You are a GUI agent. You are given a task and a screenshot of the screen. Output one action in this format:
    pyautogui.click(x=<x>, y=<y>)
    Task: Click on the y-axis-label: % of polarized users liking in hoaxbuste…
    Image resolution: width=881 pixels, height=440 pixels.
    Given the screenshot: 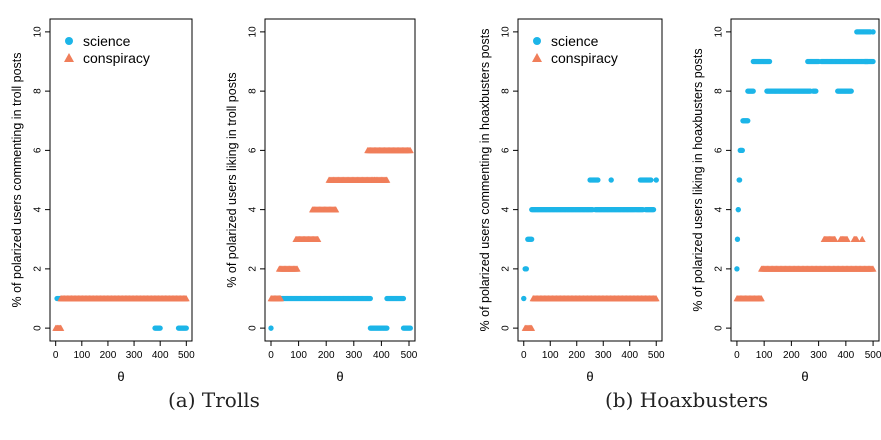 What is the action you would take?
    pyautogui.click(x=698, y=179)
    